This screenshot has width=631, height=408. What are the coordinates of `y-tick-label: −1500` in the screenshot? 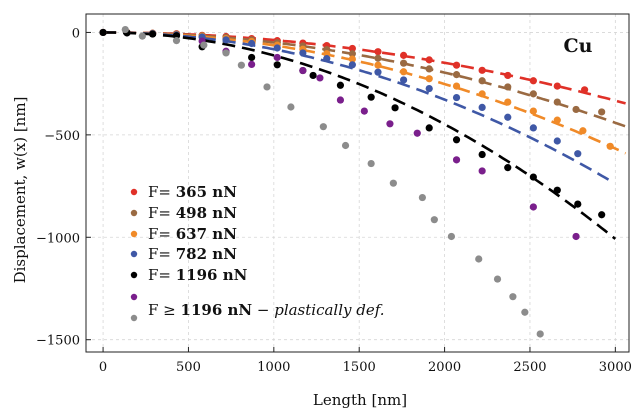 It's located at (58, 341).